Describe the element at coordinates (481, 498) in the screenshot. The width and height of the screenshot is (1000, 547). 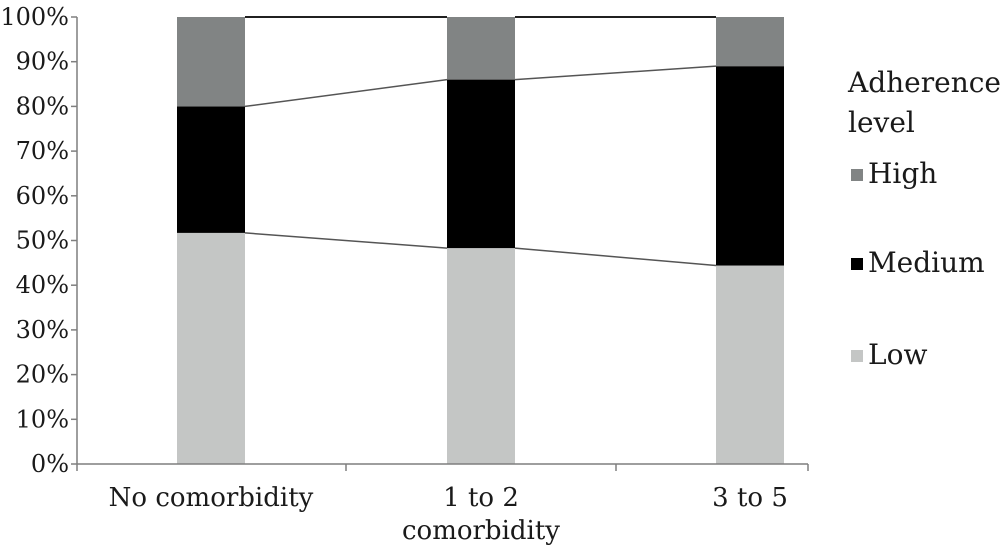
I see `x-category-label: 1 to 2` at that location.